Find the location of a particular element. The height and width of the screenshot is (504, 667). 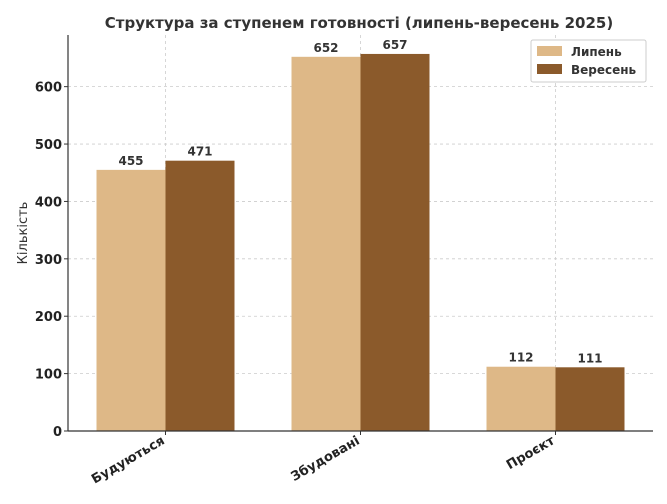

bar-value-label: 652 is located at coordinates (325, 48).